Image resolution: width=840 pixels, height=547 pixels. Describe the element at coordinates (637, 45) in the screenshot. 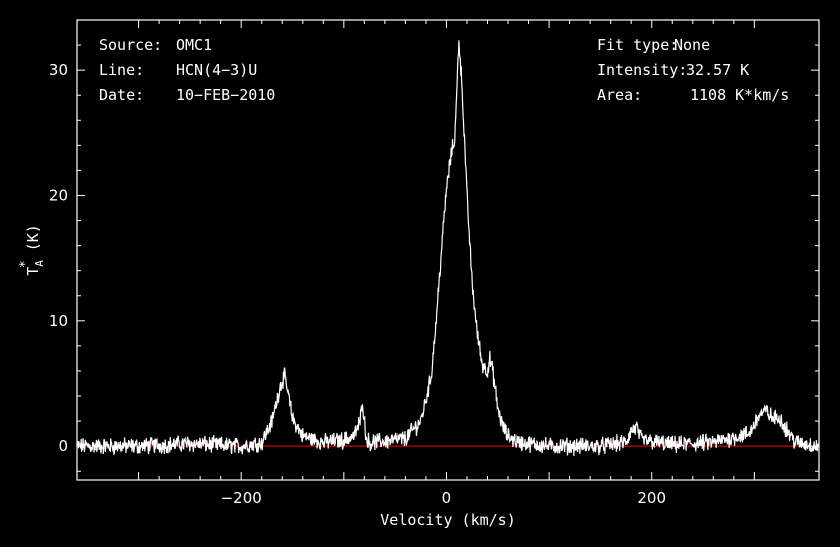

I see `fit-type-label: Fit type:` at that location.